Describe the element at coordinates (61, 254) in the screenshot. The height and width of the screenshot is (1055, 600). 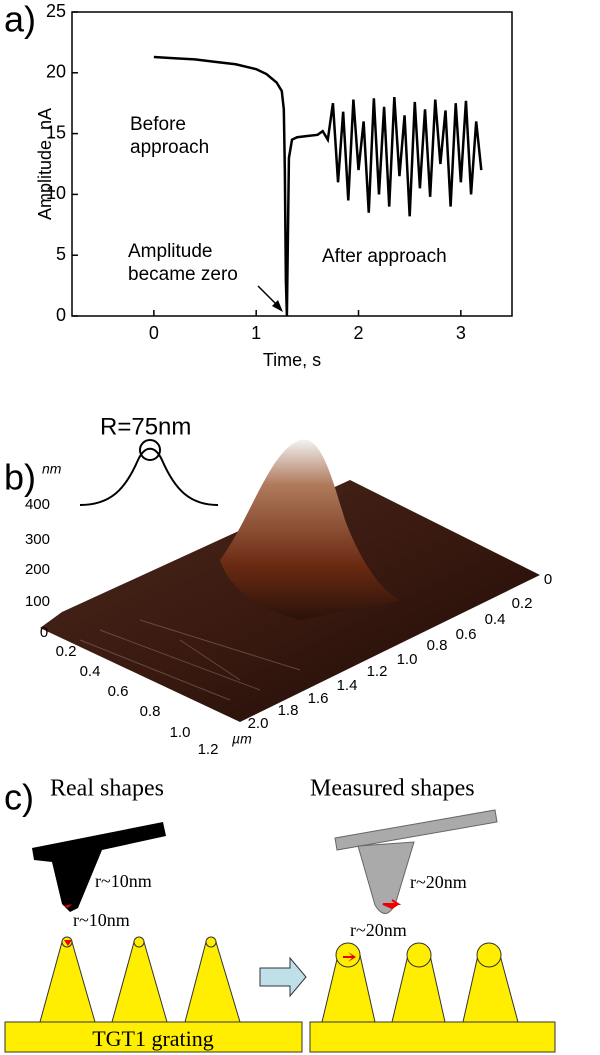
I see `y-tick-label: 5` at that location.